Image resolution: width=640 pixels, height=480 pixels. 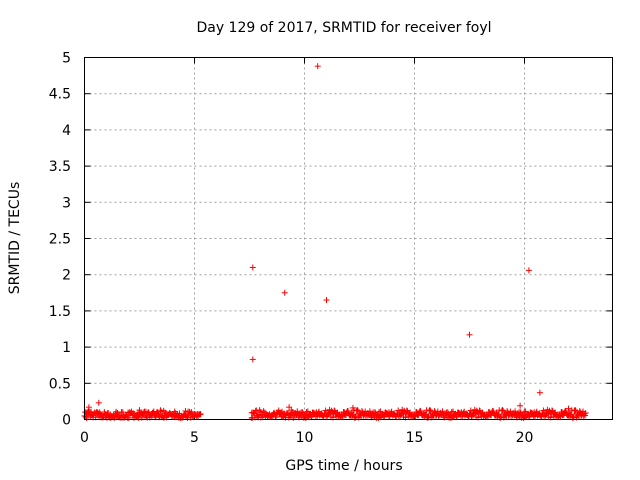 I want to click on y-tick-label: 1.5, so click(x=60, y=312).